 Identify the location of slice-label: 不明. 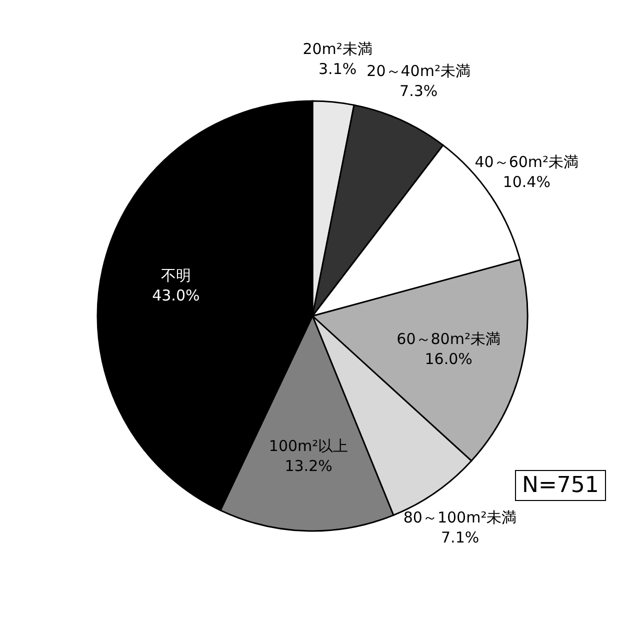
(175, 275).